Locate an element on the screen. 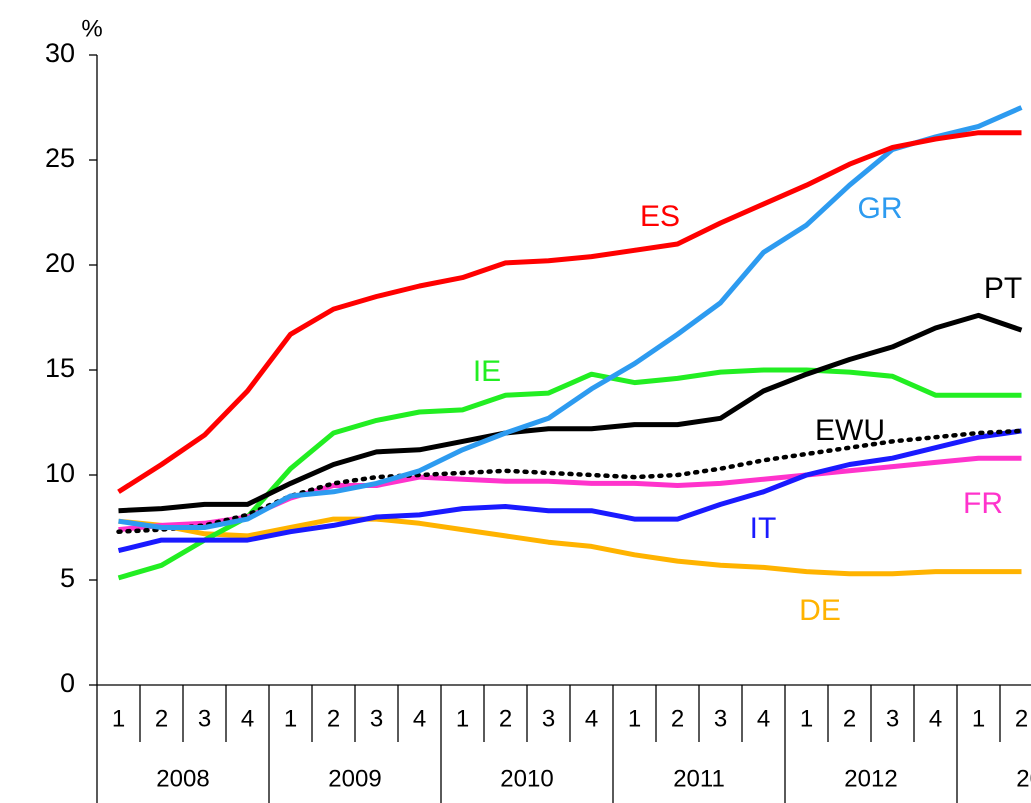  series-label: ES is located at coordinates (660, 216).